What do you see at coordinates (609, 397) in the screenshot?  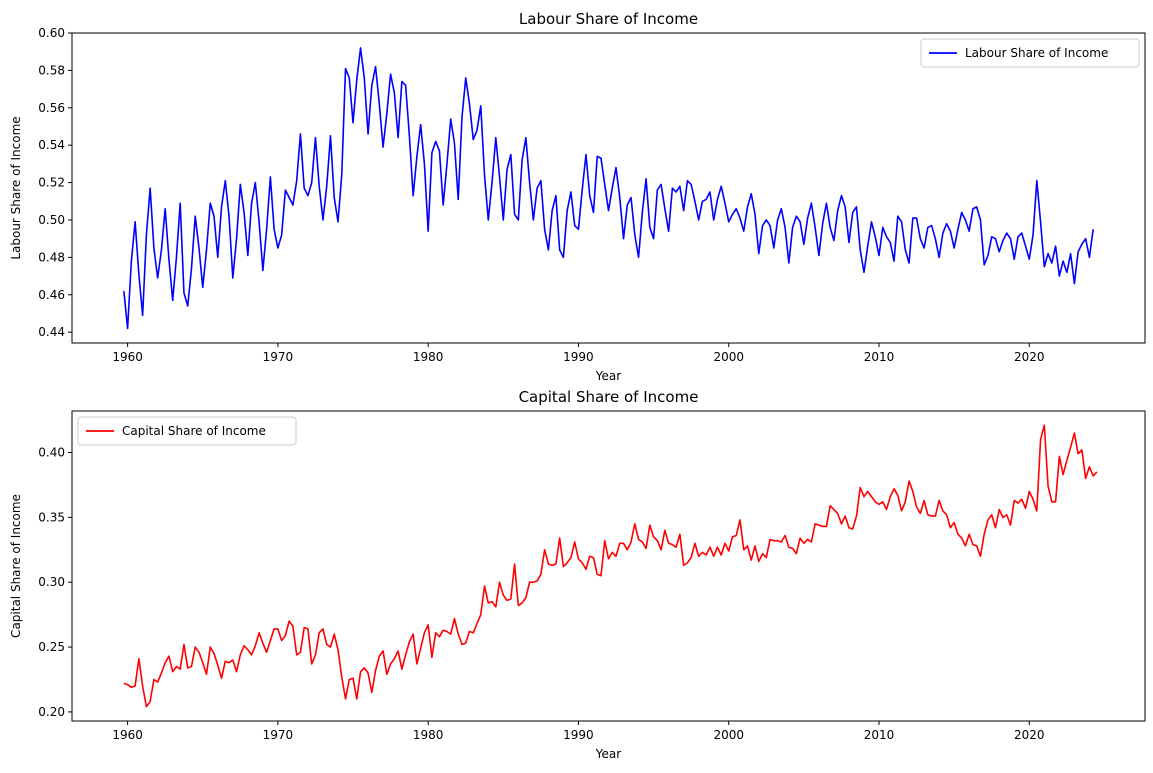 I see `capital-chart-title: Capital Share of Income` at bounding box center [609, 397].